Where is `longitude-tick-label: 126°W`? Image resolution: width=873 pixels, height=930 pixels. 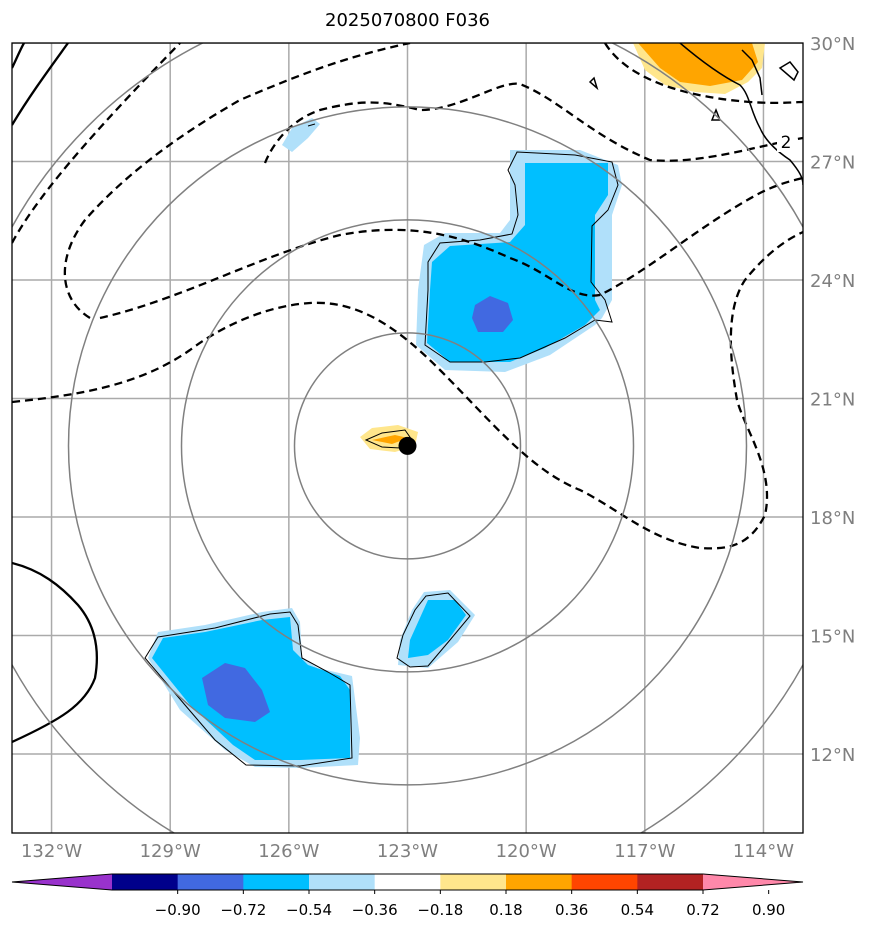 longitude-tick-label: 126°W is located at coordinates (288, 851).